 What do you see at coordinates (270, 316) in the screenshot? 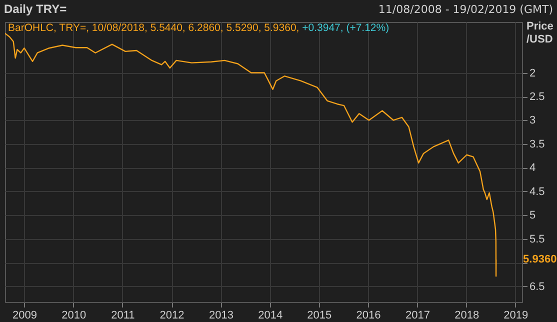
I see `x-tick-label: 2014` at bounding box center [270, 316].